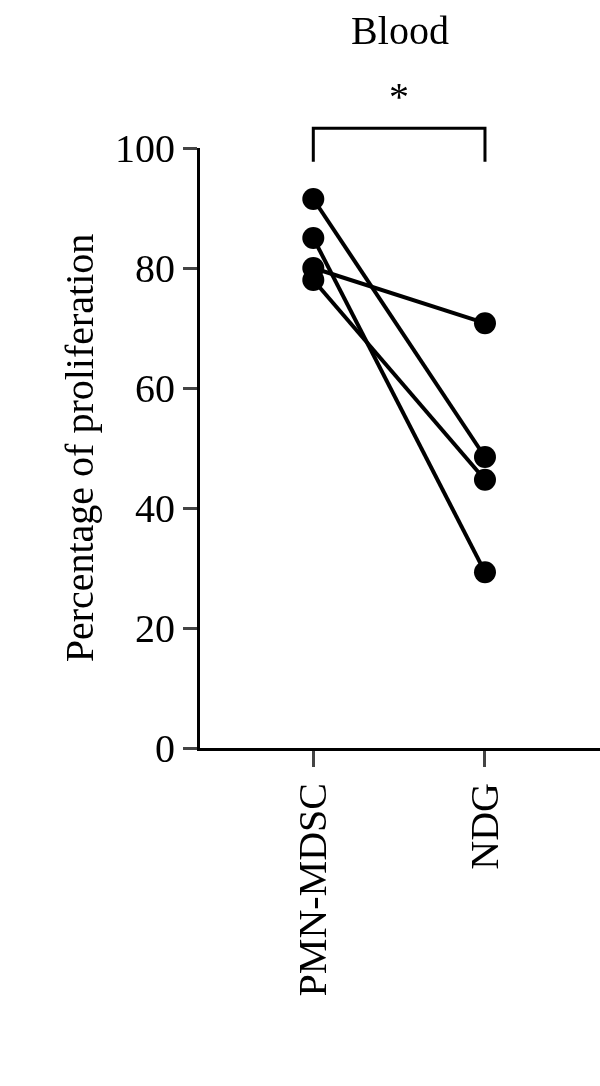 This screenshot has width=600, height=1086. Describe the element at coordinates (400, 31) in the screenshot. I see `chart-title: Blood` at that location.